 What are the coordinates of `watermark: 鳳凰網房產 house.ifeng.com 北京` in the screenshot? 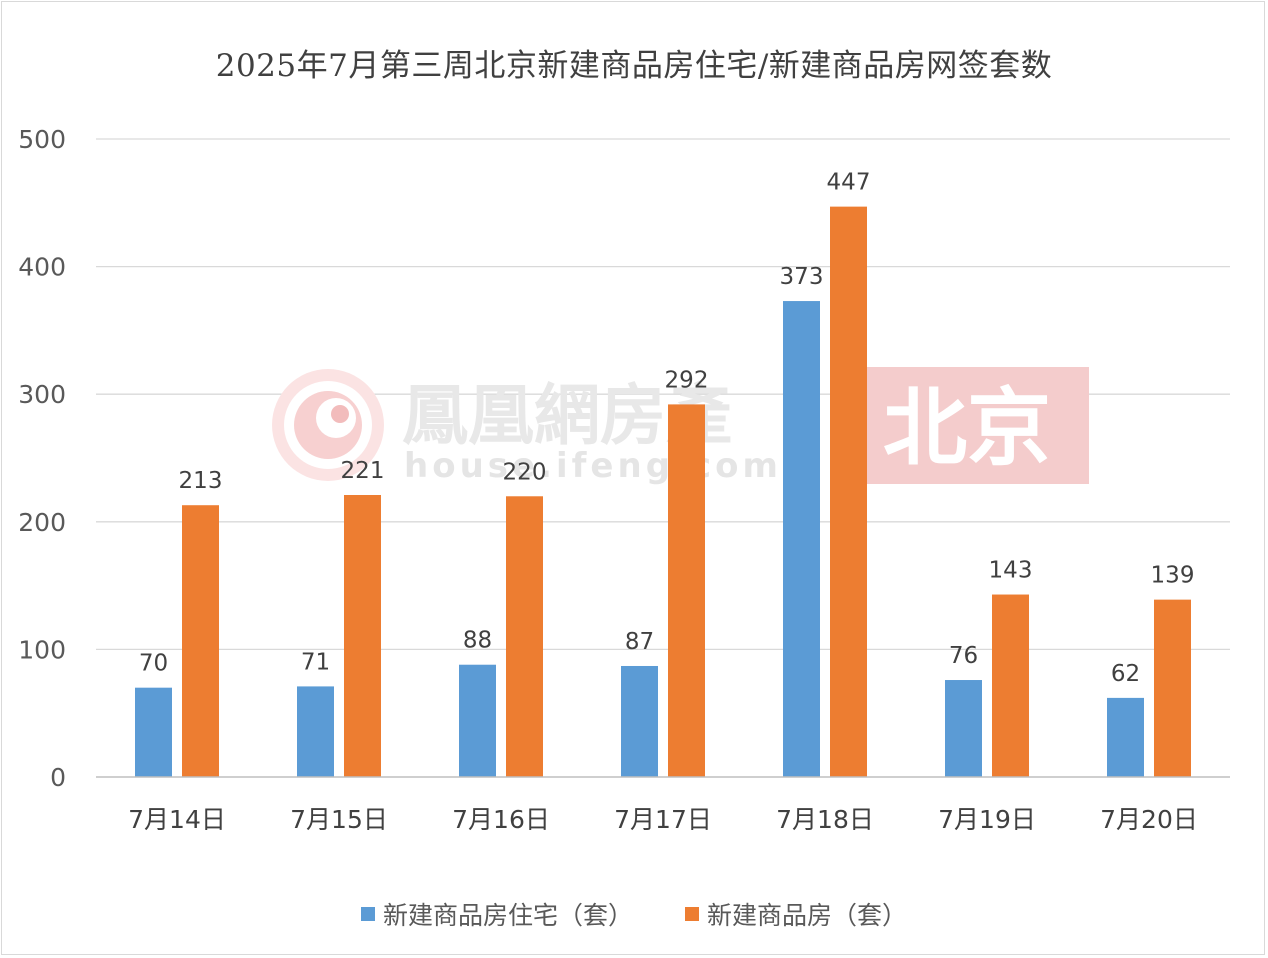 It's located at (680, 426).